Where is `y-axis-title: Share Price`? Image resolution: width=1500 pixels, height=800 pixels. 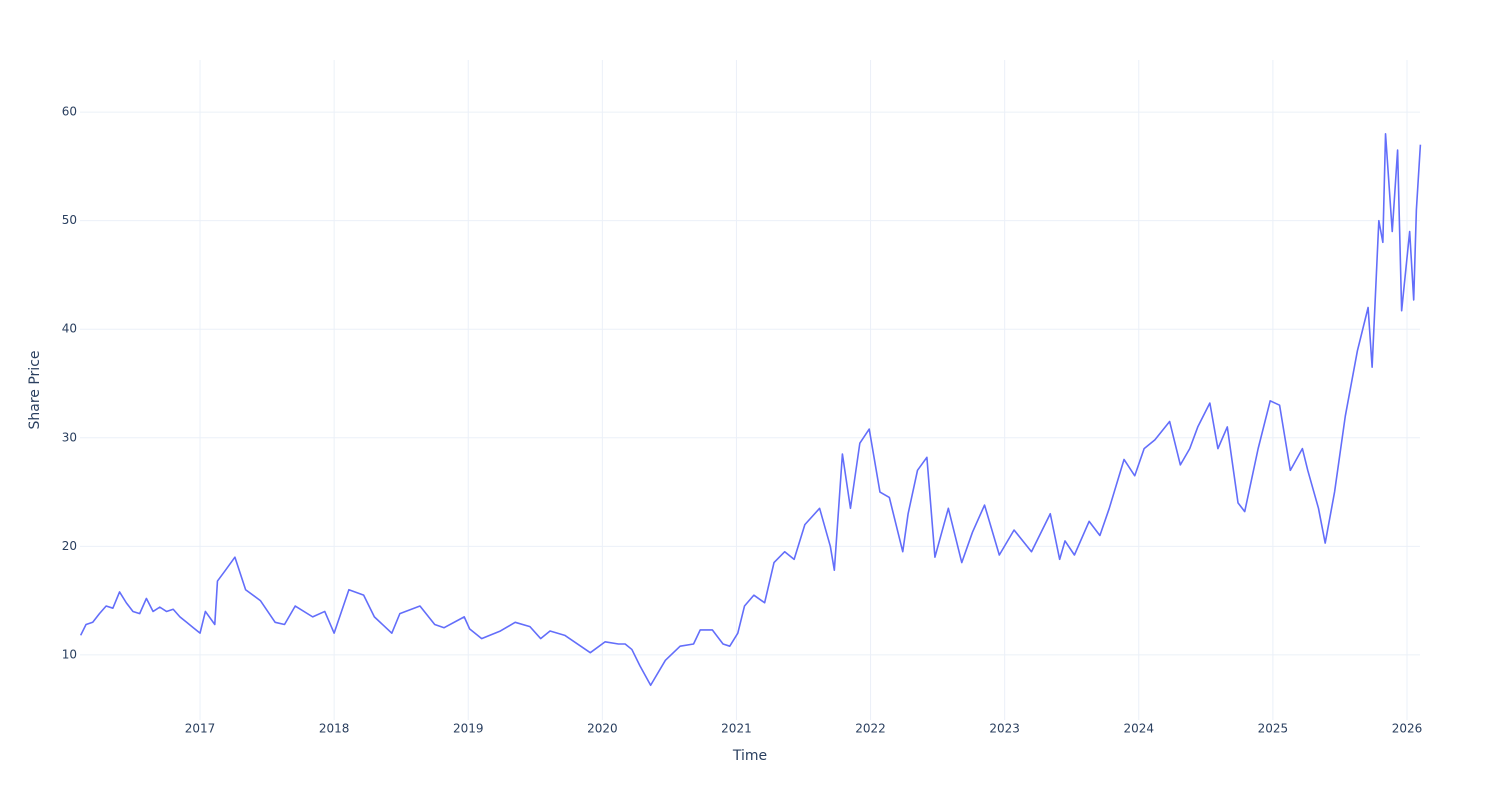
y-axis-title: Share Price is located at coordinates (35, 389).